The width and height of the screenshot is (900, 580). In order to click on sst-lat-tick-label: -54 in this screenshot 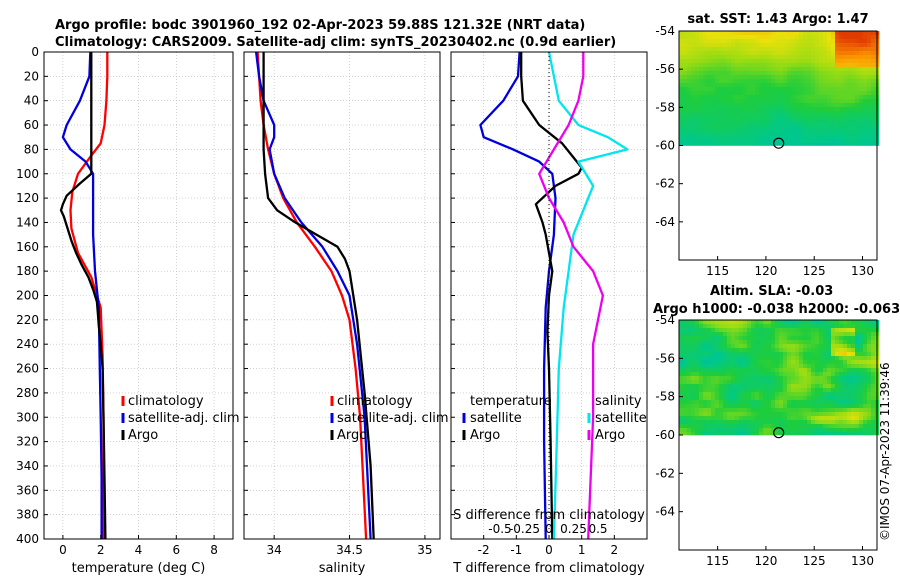, I will do `click(665, 31)`.